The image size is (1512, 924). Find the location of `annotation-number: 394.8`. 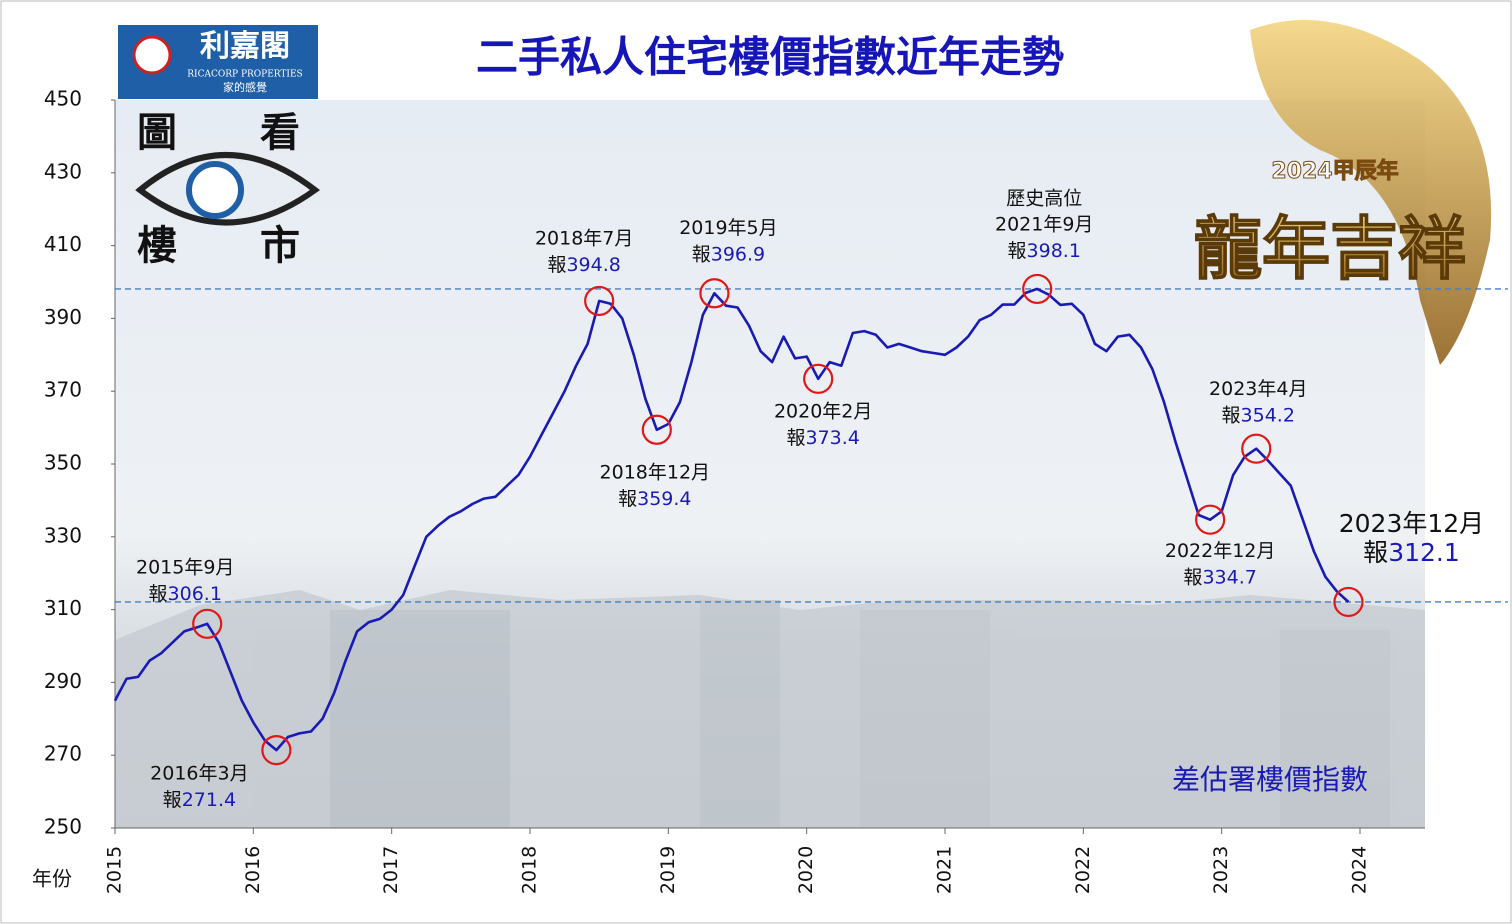

annotation-number: 394.8 is located at coordinates (593, 264).